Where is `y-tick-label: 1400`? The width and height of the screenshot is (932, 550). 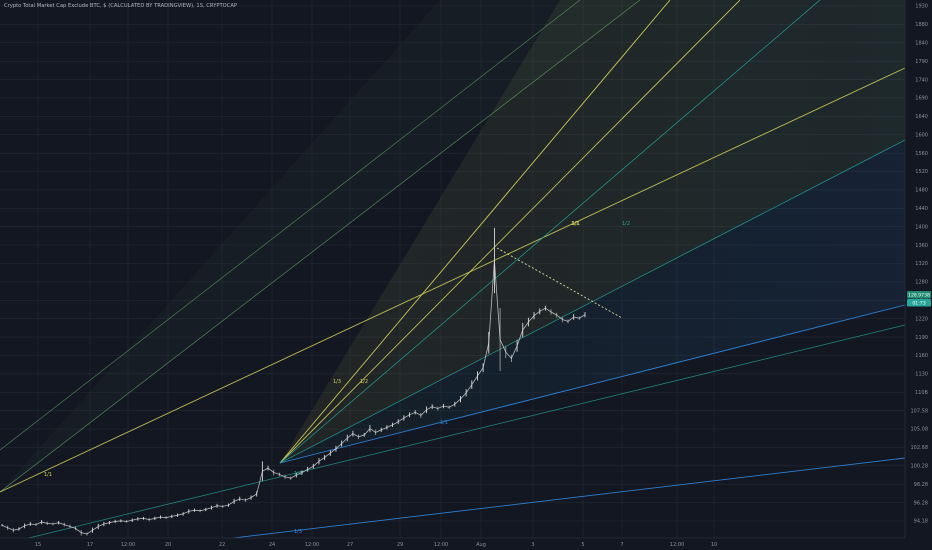
y-tick-label: 1400 is located at coordinates (921, 227).